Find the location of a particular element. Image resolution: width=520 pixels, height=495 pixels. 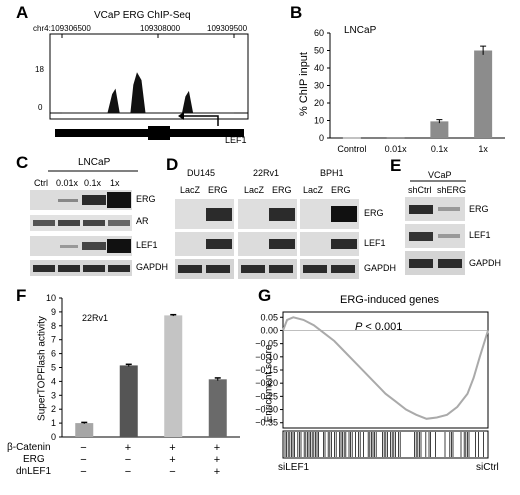

panel-e-blot-lef1 is located at coordinates (435, 236).